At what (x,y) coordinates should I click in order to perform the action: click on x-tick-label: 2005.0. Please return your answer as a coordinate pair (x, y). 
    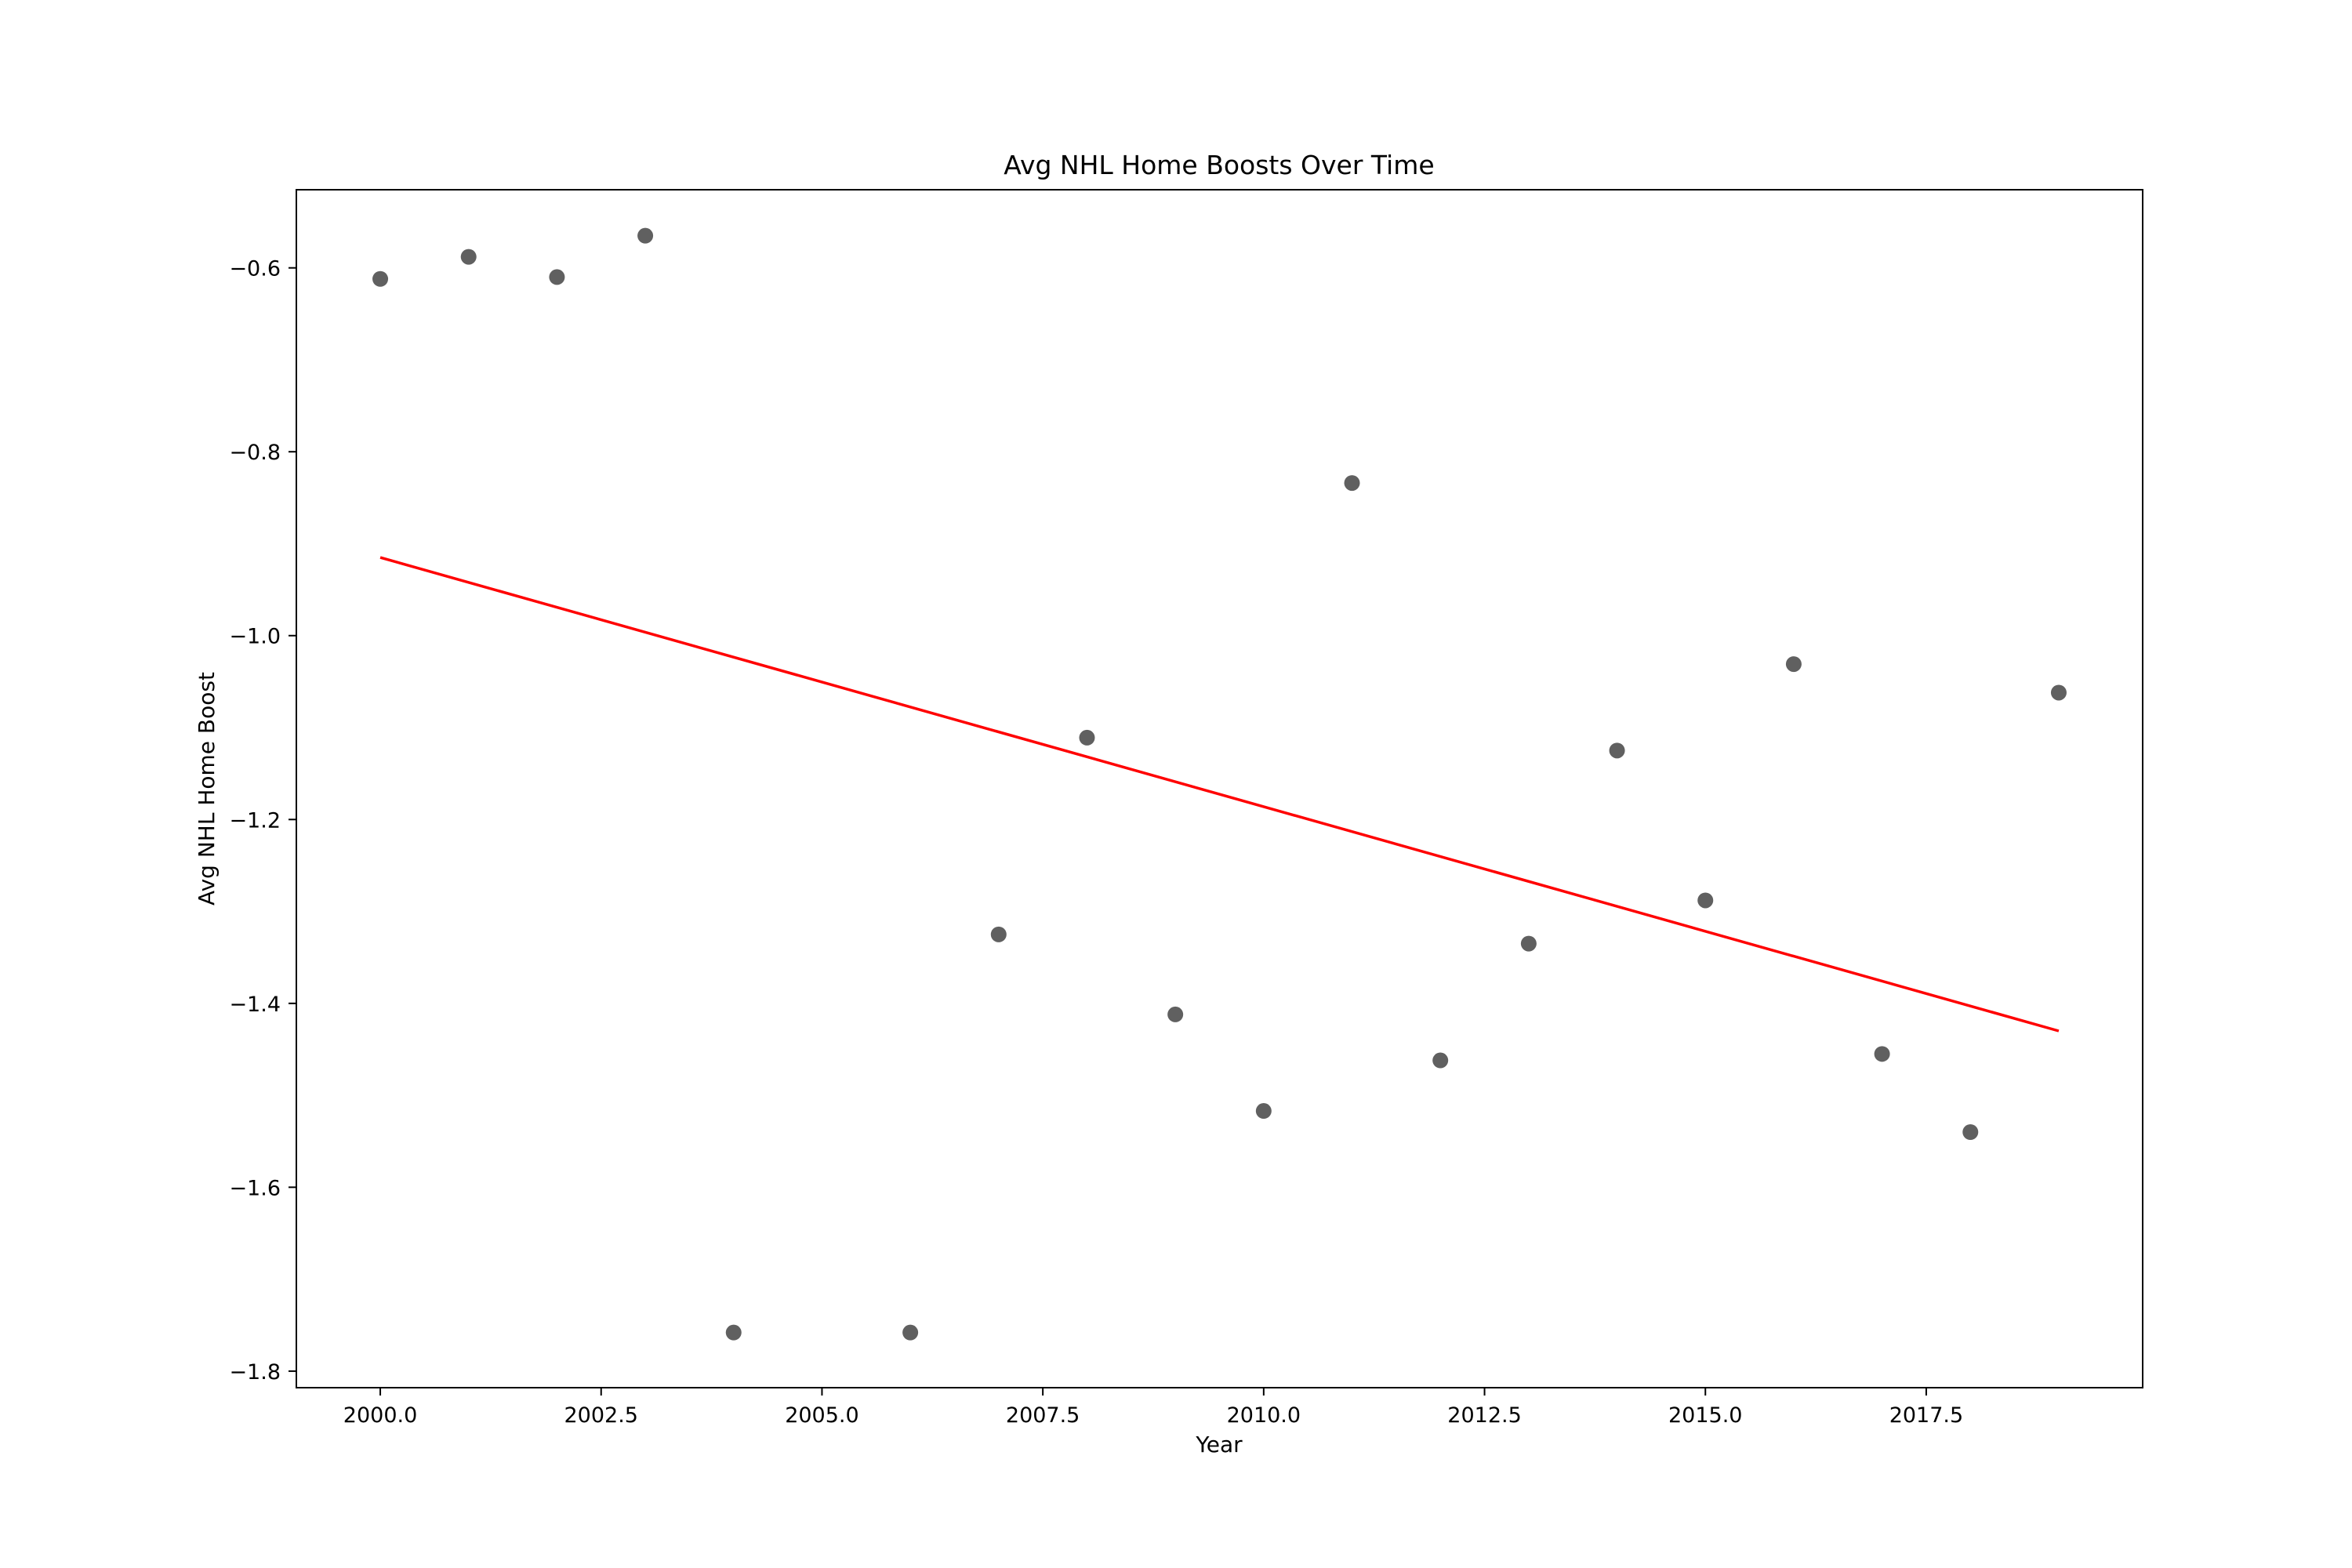
    Looking at the image, I should click on (821, 1415).